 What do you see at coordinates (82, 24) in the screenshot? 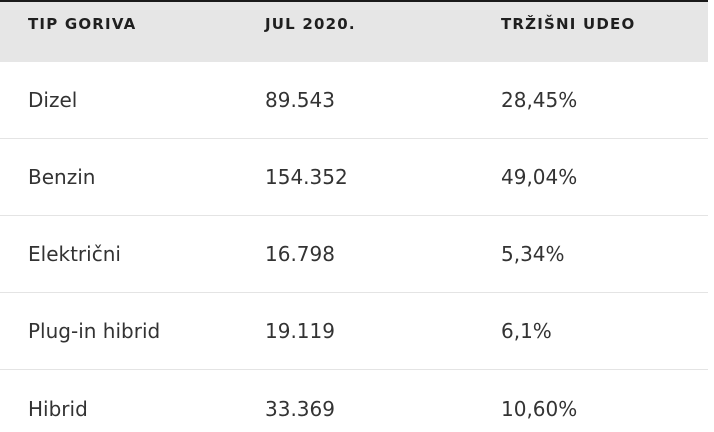
I see `header-fuel-type: TIP GORIVA` at bounding box center [82, 24].